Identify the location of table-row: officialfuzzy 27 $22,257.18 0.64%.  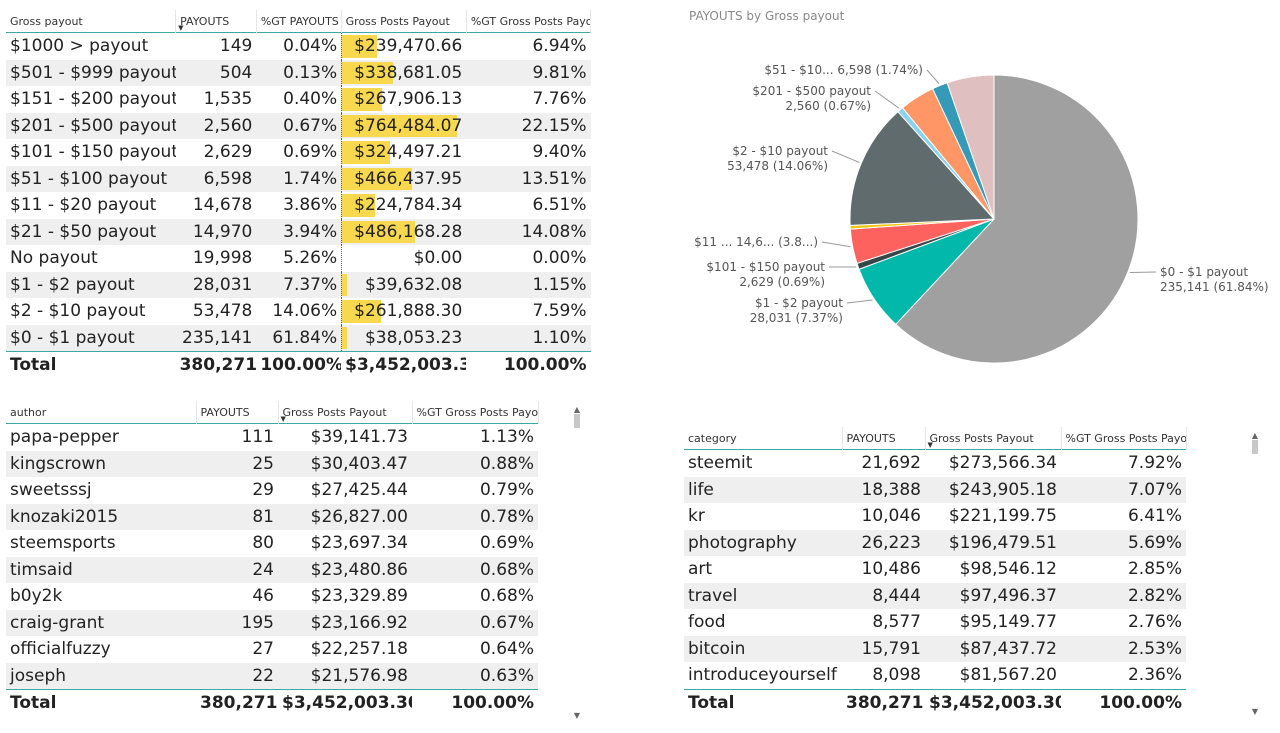
(272, 649).